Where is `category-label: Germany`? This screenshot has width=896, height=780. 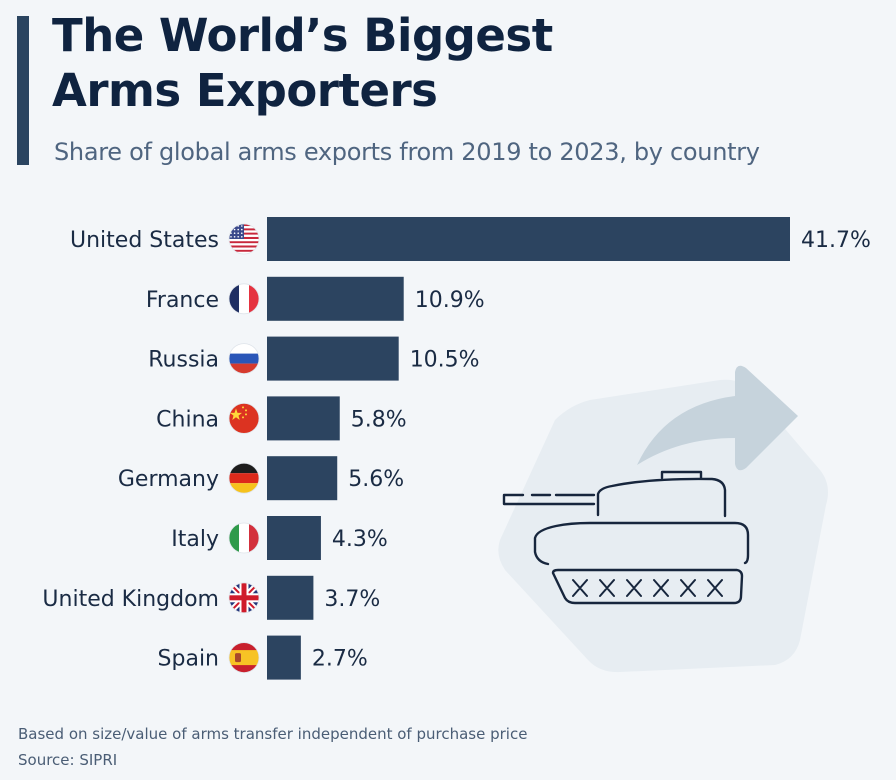
category-label: Germany is located at coordinates (168, 479).